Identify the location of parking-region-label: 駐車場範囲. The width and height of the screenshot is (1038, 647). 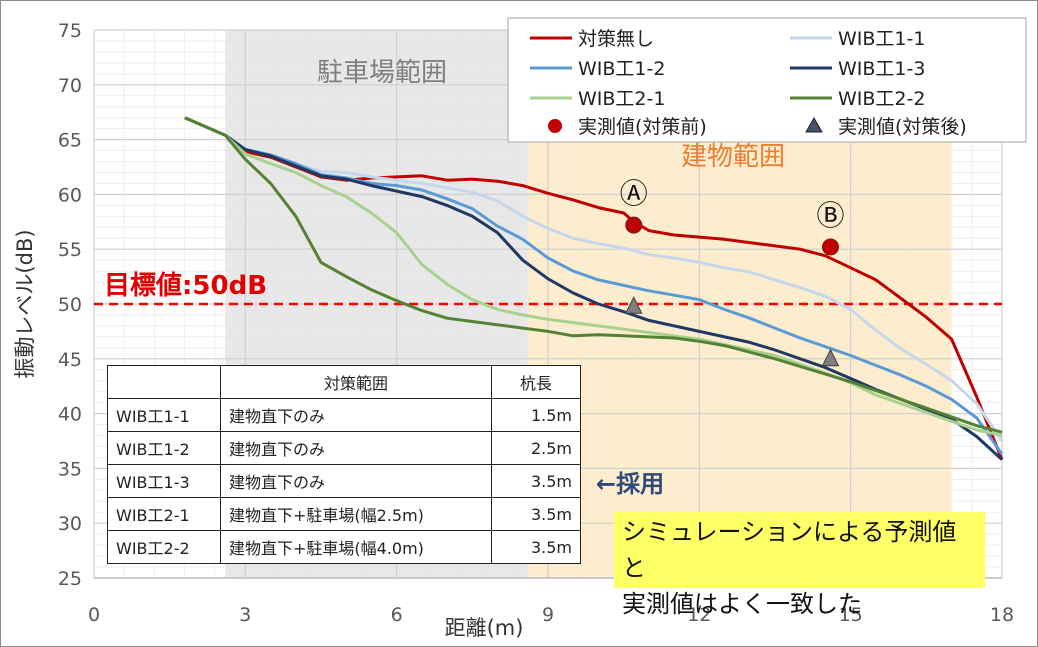
(382, 73).